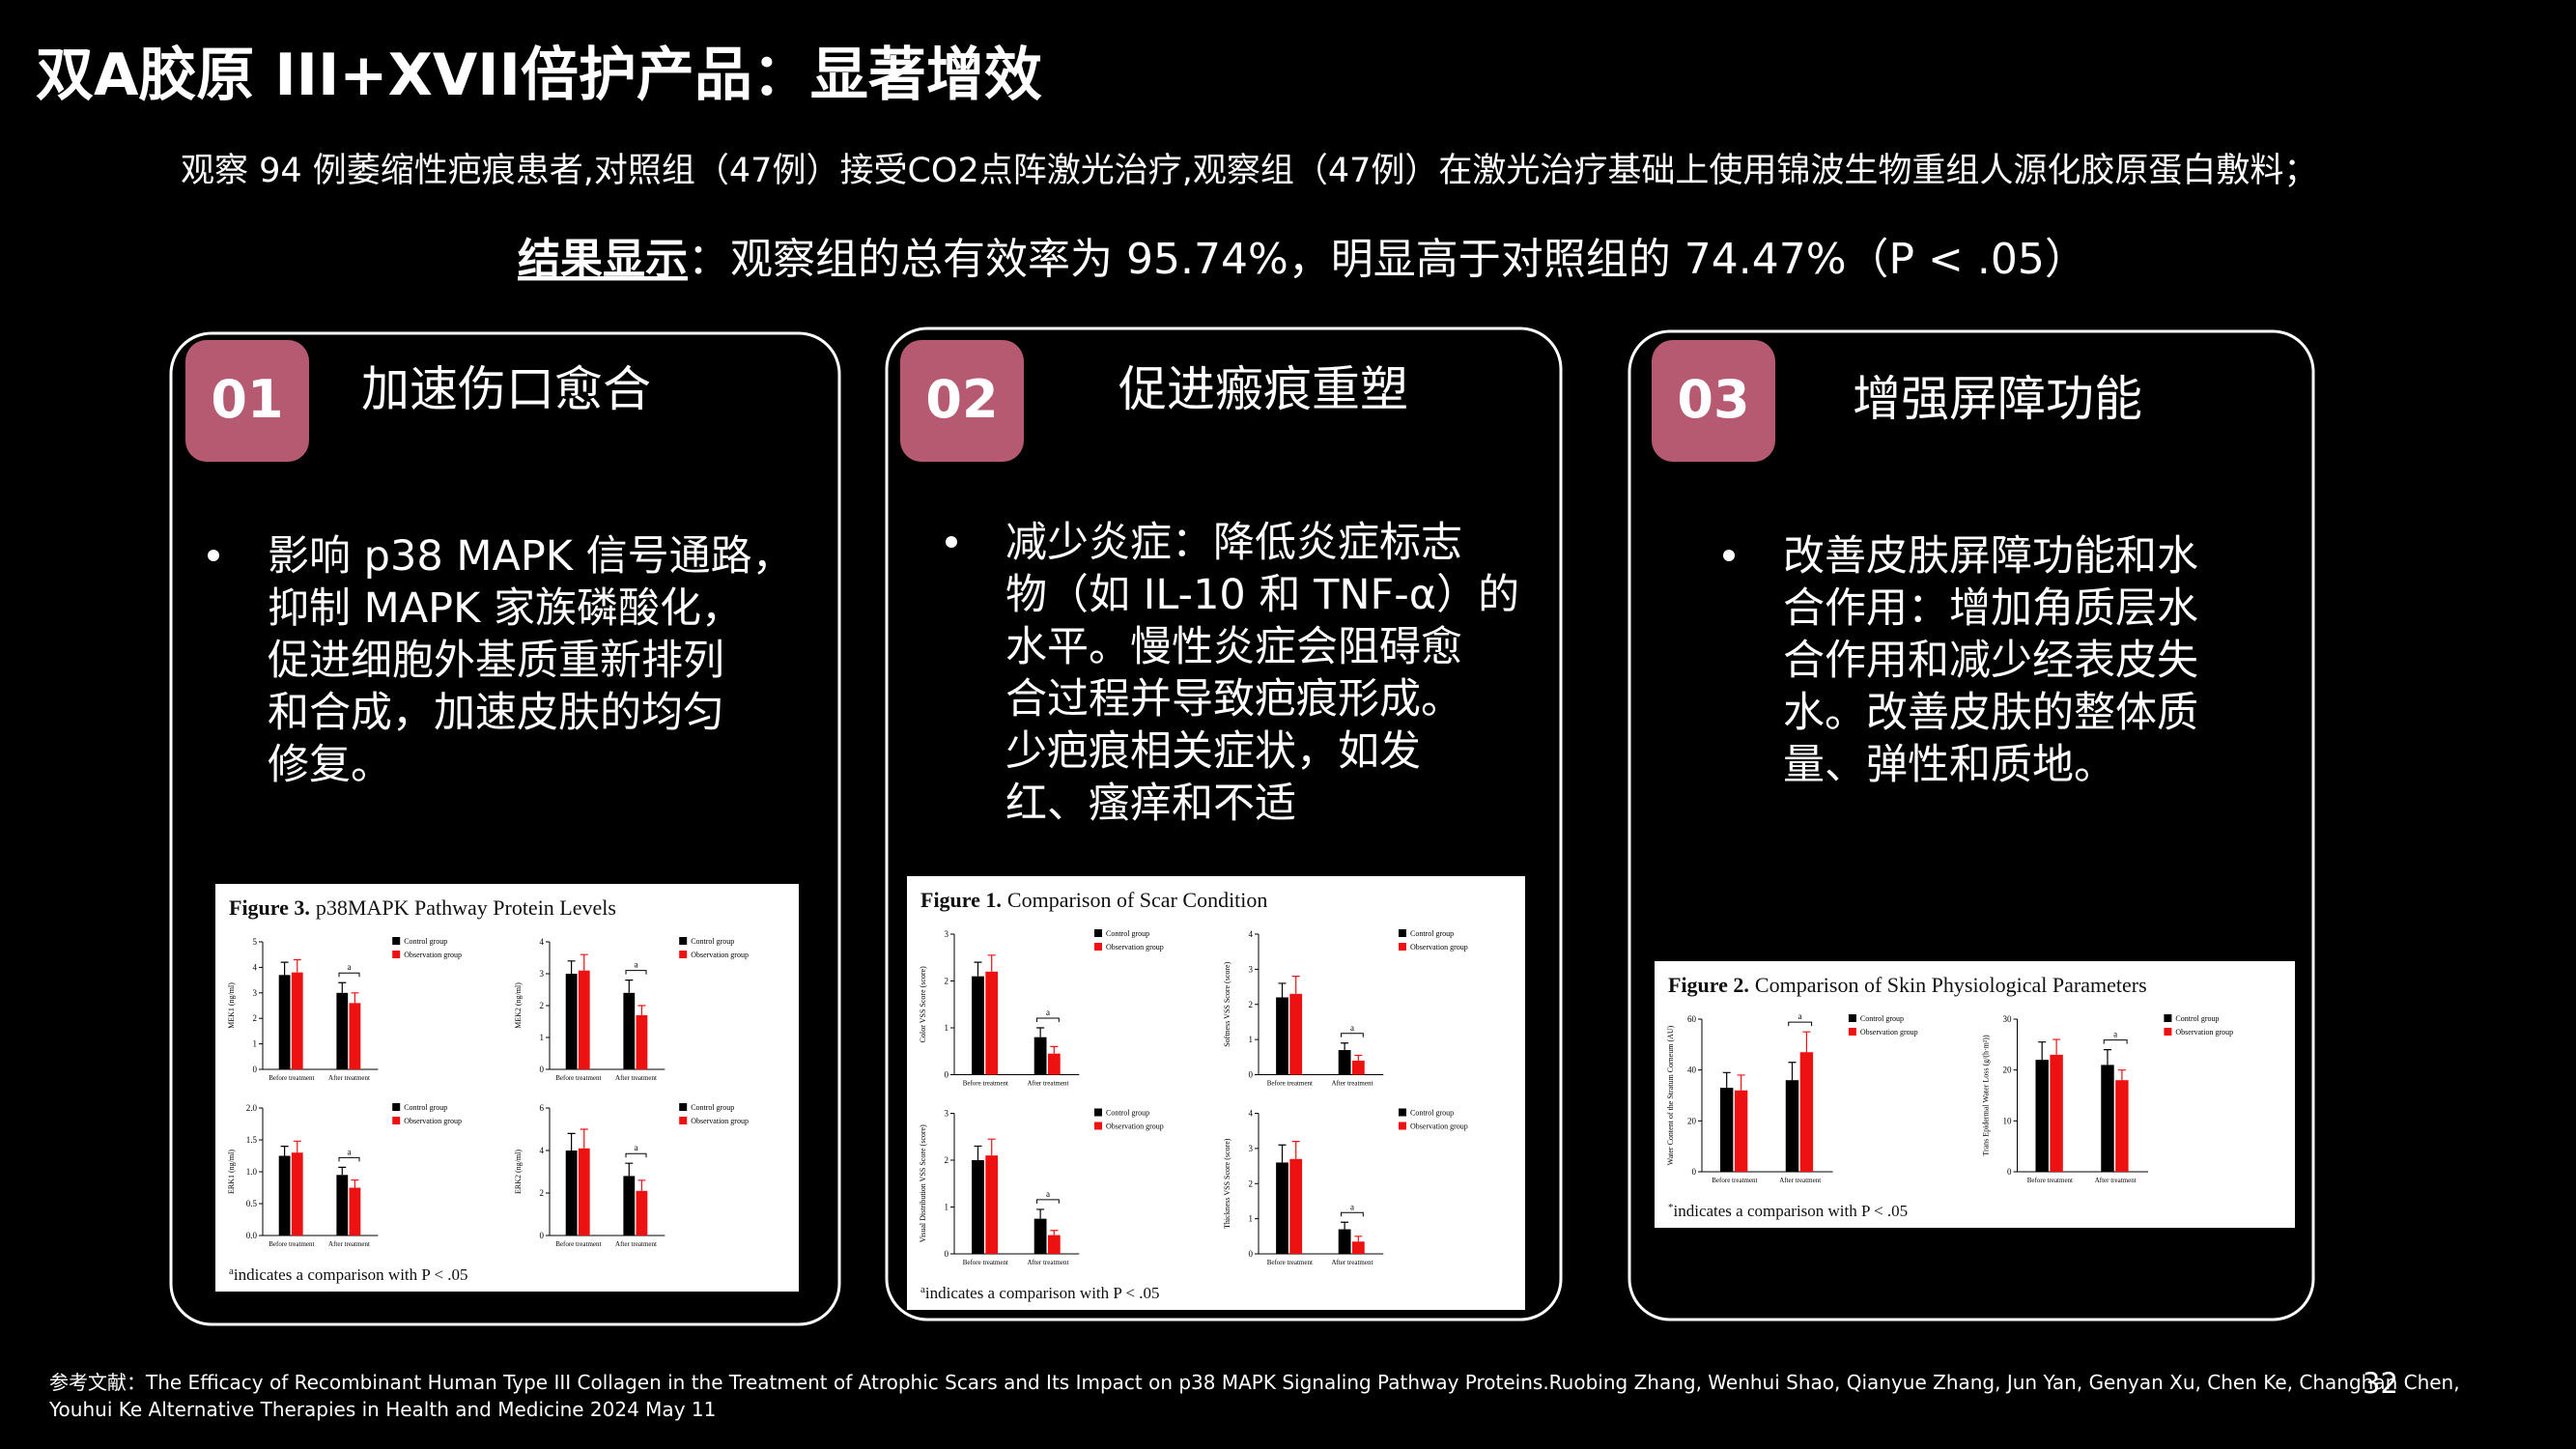 This screenshot has height=1449, width=2576. What do you see at coordinates (1949, 765) in the screenshot?
I see `card-text-line: 量、弹性和质地。` at bounding box center [1949, 765].